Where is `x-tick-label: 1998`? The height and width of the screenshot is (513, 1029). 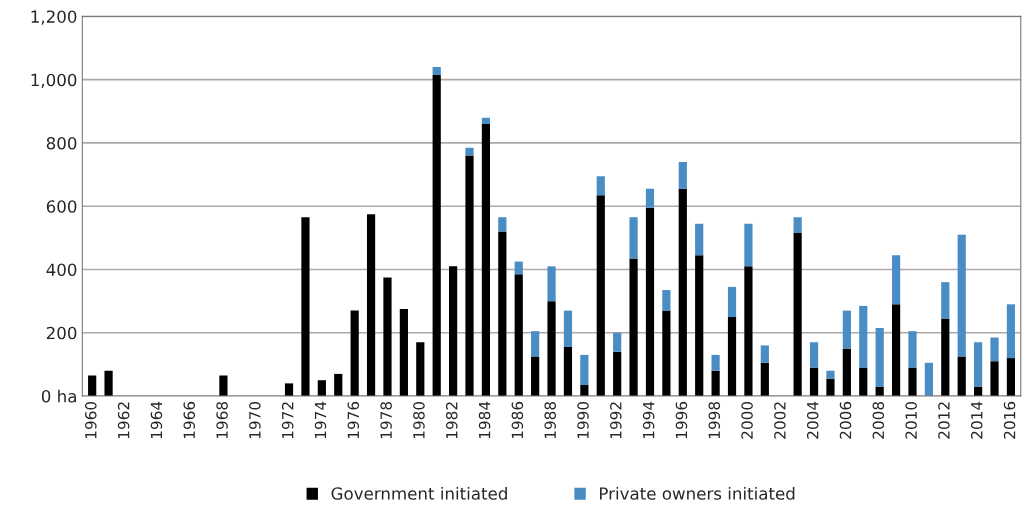
x-tick-label: 1998 is located at coordinates (714, 420).